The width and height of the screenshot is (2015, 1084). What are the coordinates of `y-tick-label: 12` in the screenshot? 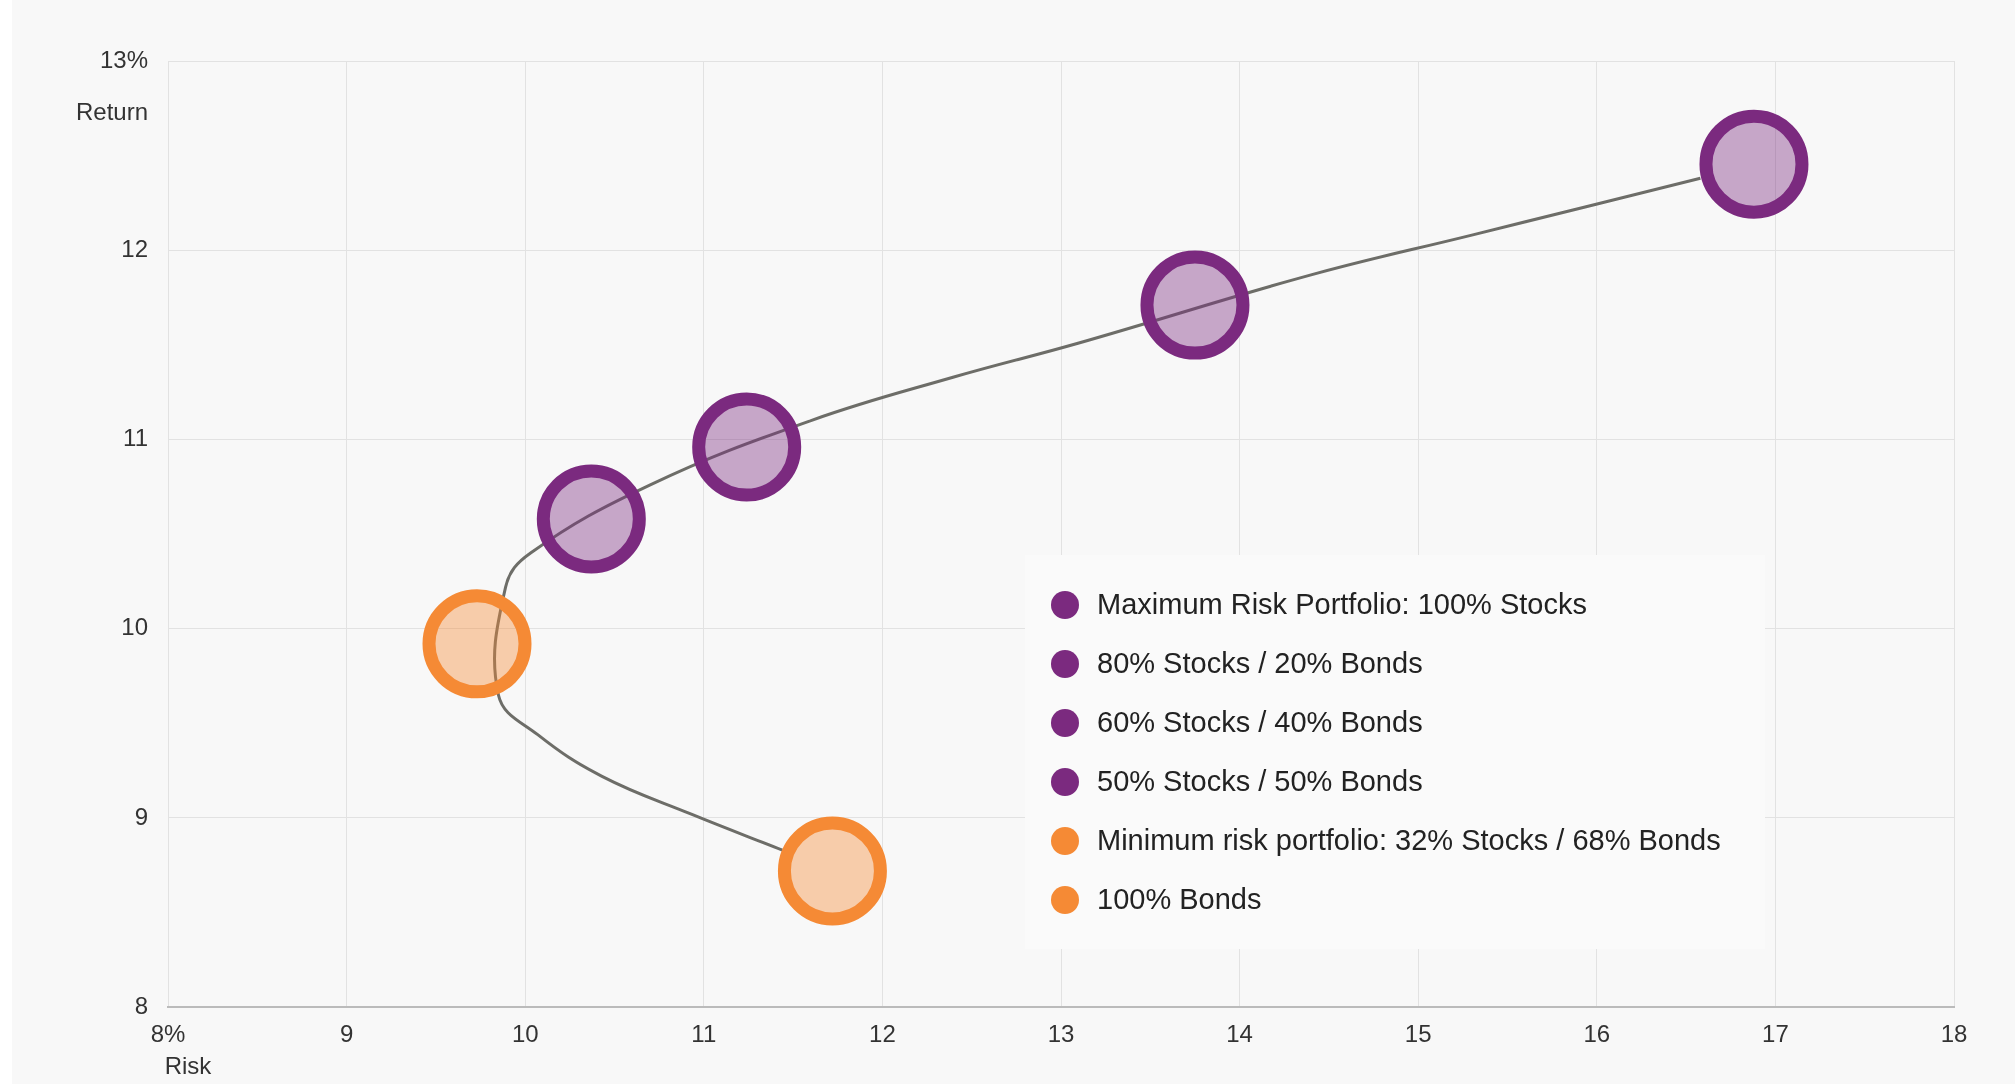 It's located at (135, 248).